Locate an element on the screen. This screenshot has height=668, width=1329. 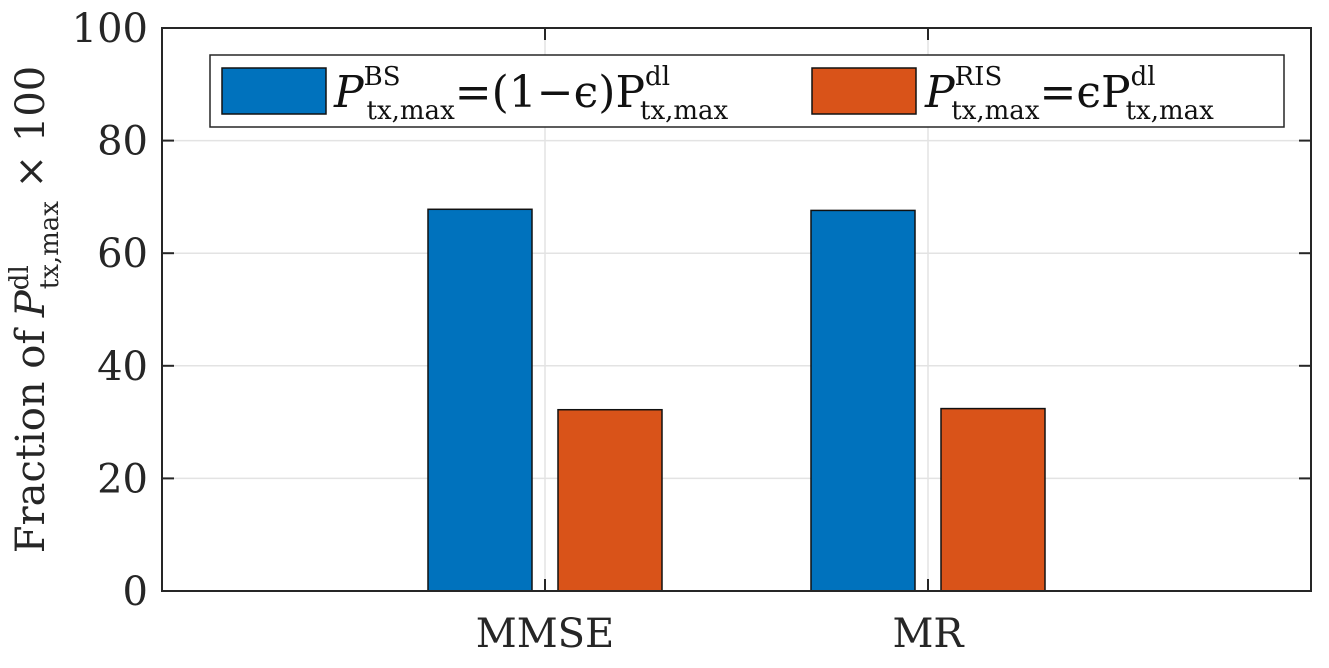
y-tick-label: 40 is located at coordinates (122, 367).